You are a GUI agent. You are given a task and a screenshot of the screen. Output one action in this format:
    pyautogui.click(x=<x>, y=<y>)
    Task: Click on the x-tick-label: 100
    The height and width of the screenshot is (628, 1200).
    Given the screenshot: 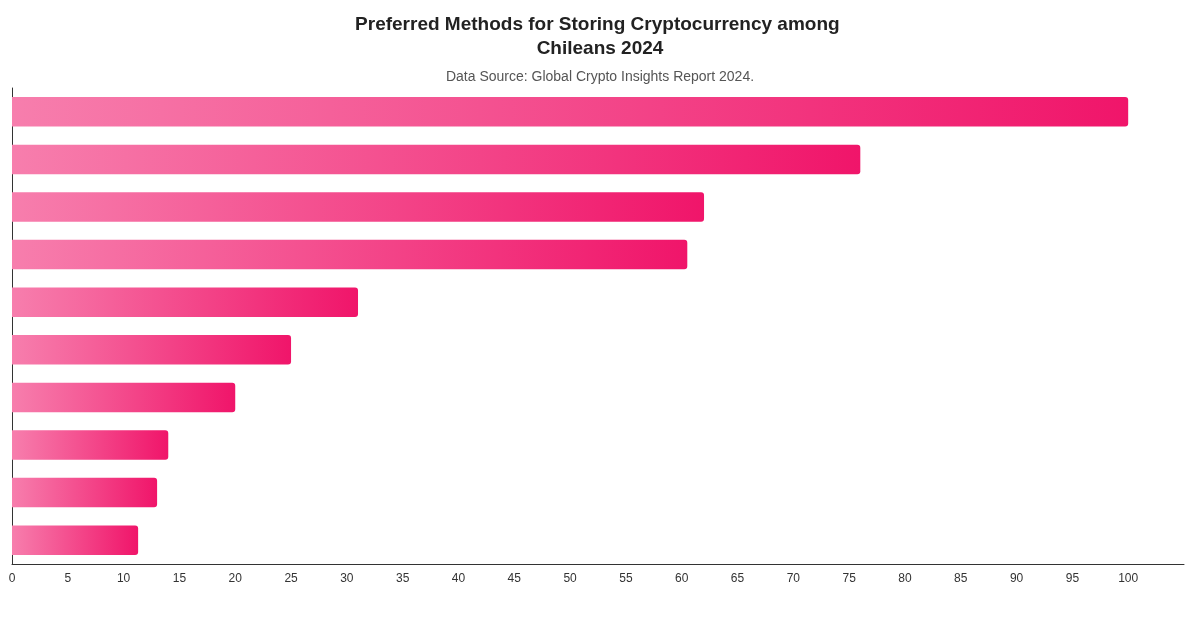 What is the action you would take?
    pyautogui.click(x=1128, y=578)
    